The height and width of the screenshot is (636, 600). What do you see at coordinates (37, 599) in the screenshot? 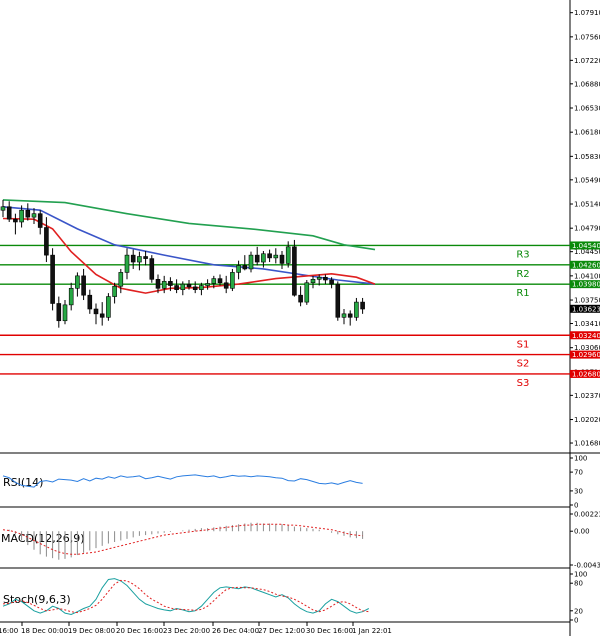
I see `stoch-title: Stoch(9,6,3)` at bounding box center [37, 599].